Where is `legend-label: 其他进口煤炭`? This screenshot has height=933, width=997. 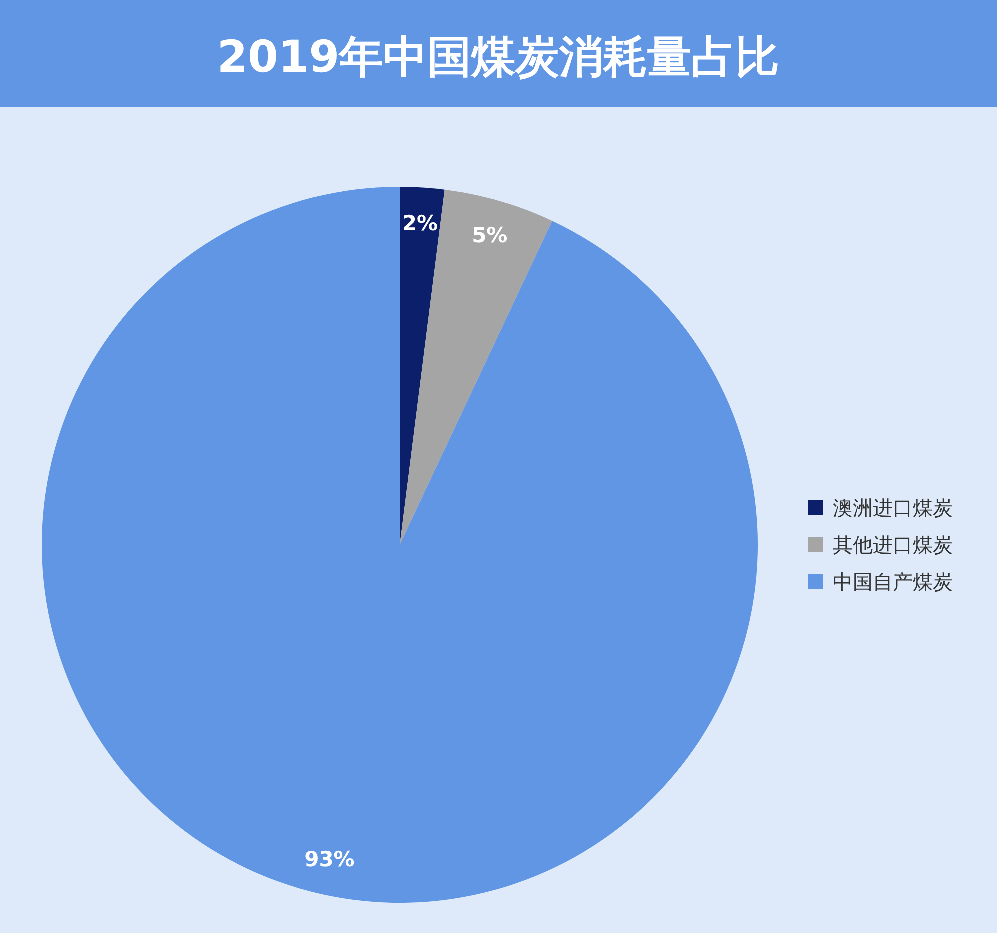 legend-label: 其他进口煤炭 is located at coordinates (893, 545).